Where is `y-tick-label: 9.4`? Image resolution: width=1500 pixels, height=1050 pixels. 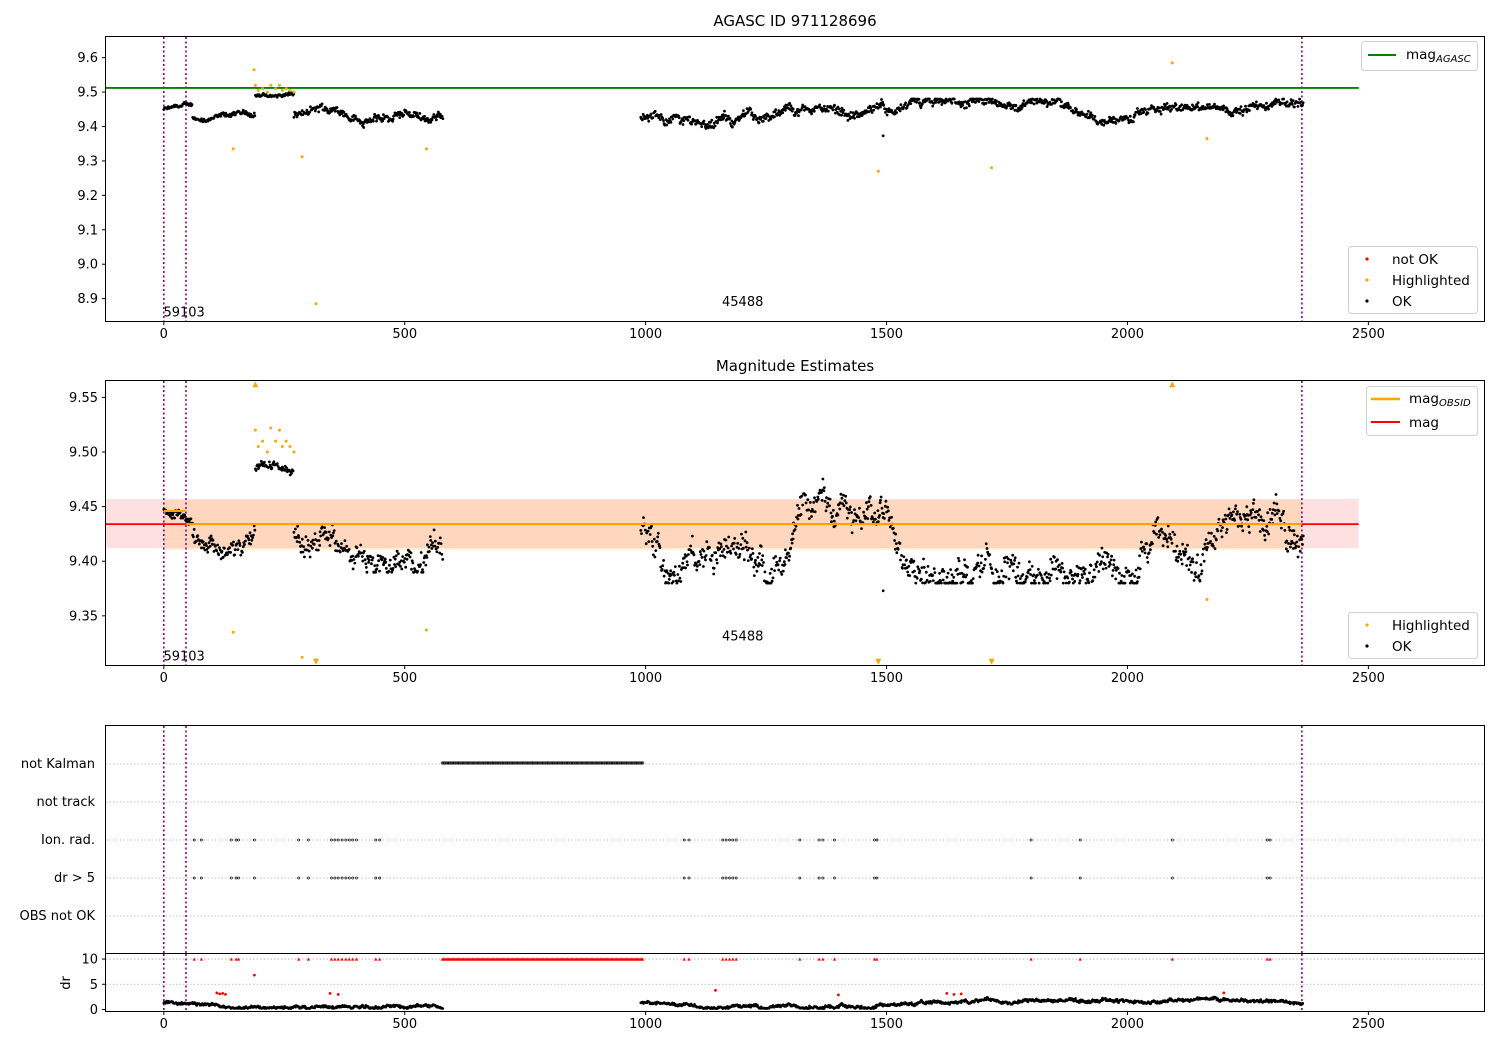 y-tick-label: 9.4 is located at coordinates (87, 127).